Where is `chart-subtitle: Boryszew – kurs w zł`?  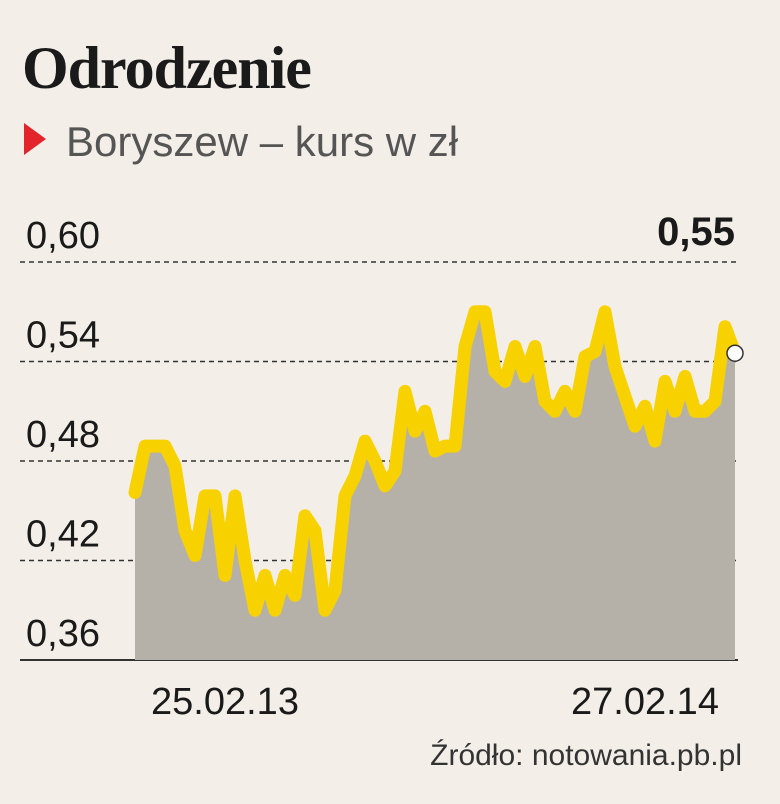
chart-subtitle: Boryszew – kurs w zł is located at coordinates (262, 141).